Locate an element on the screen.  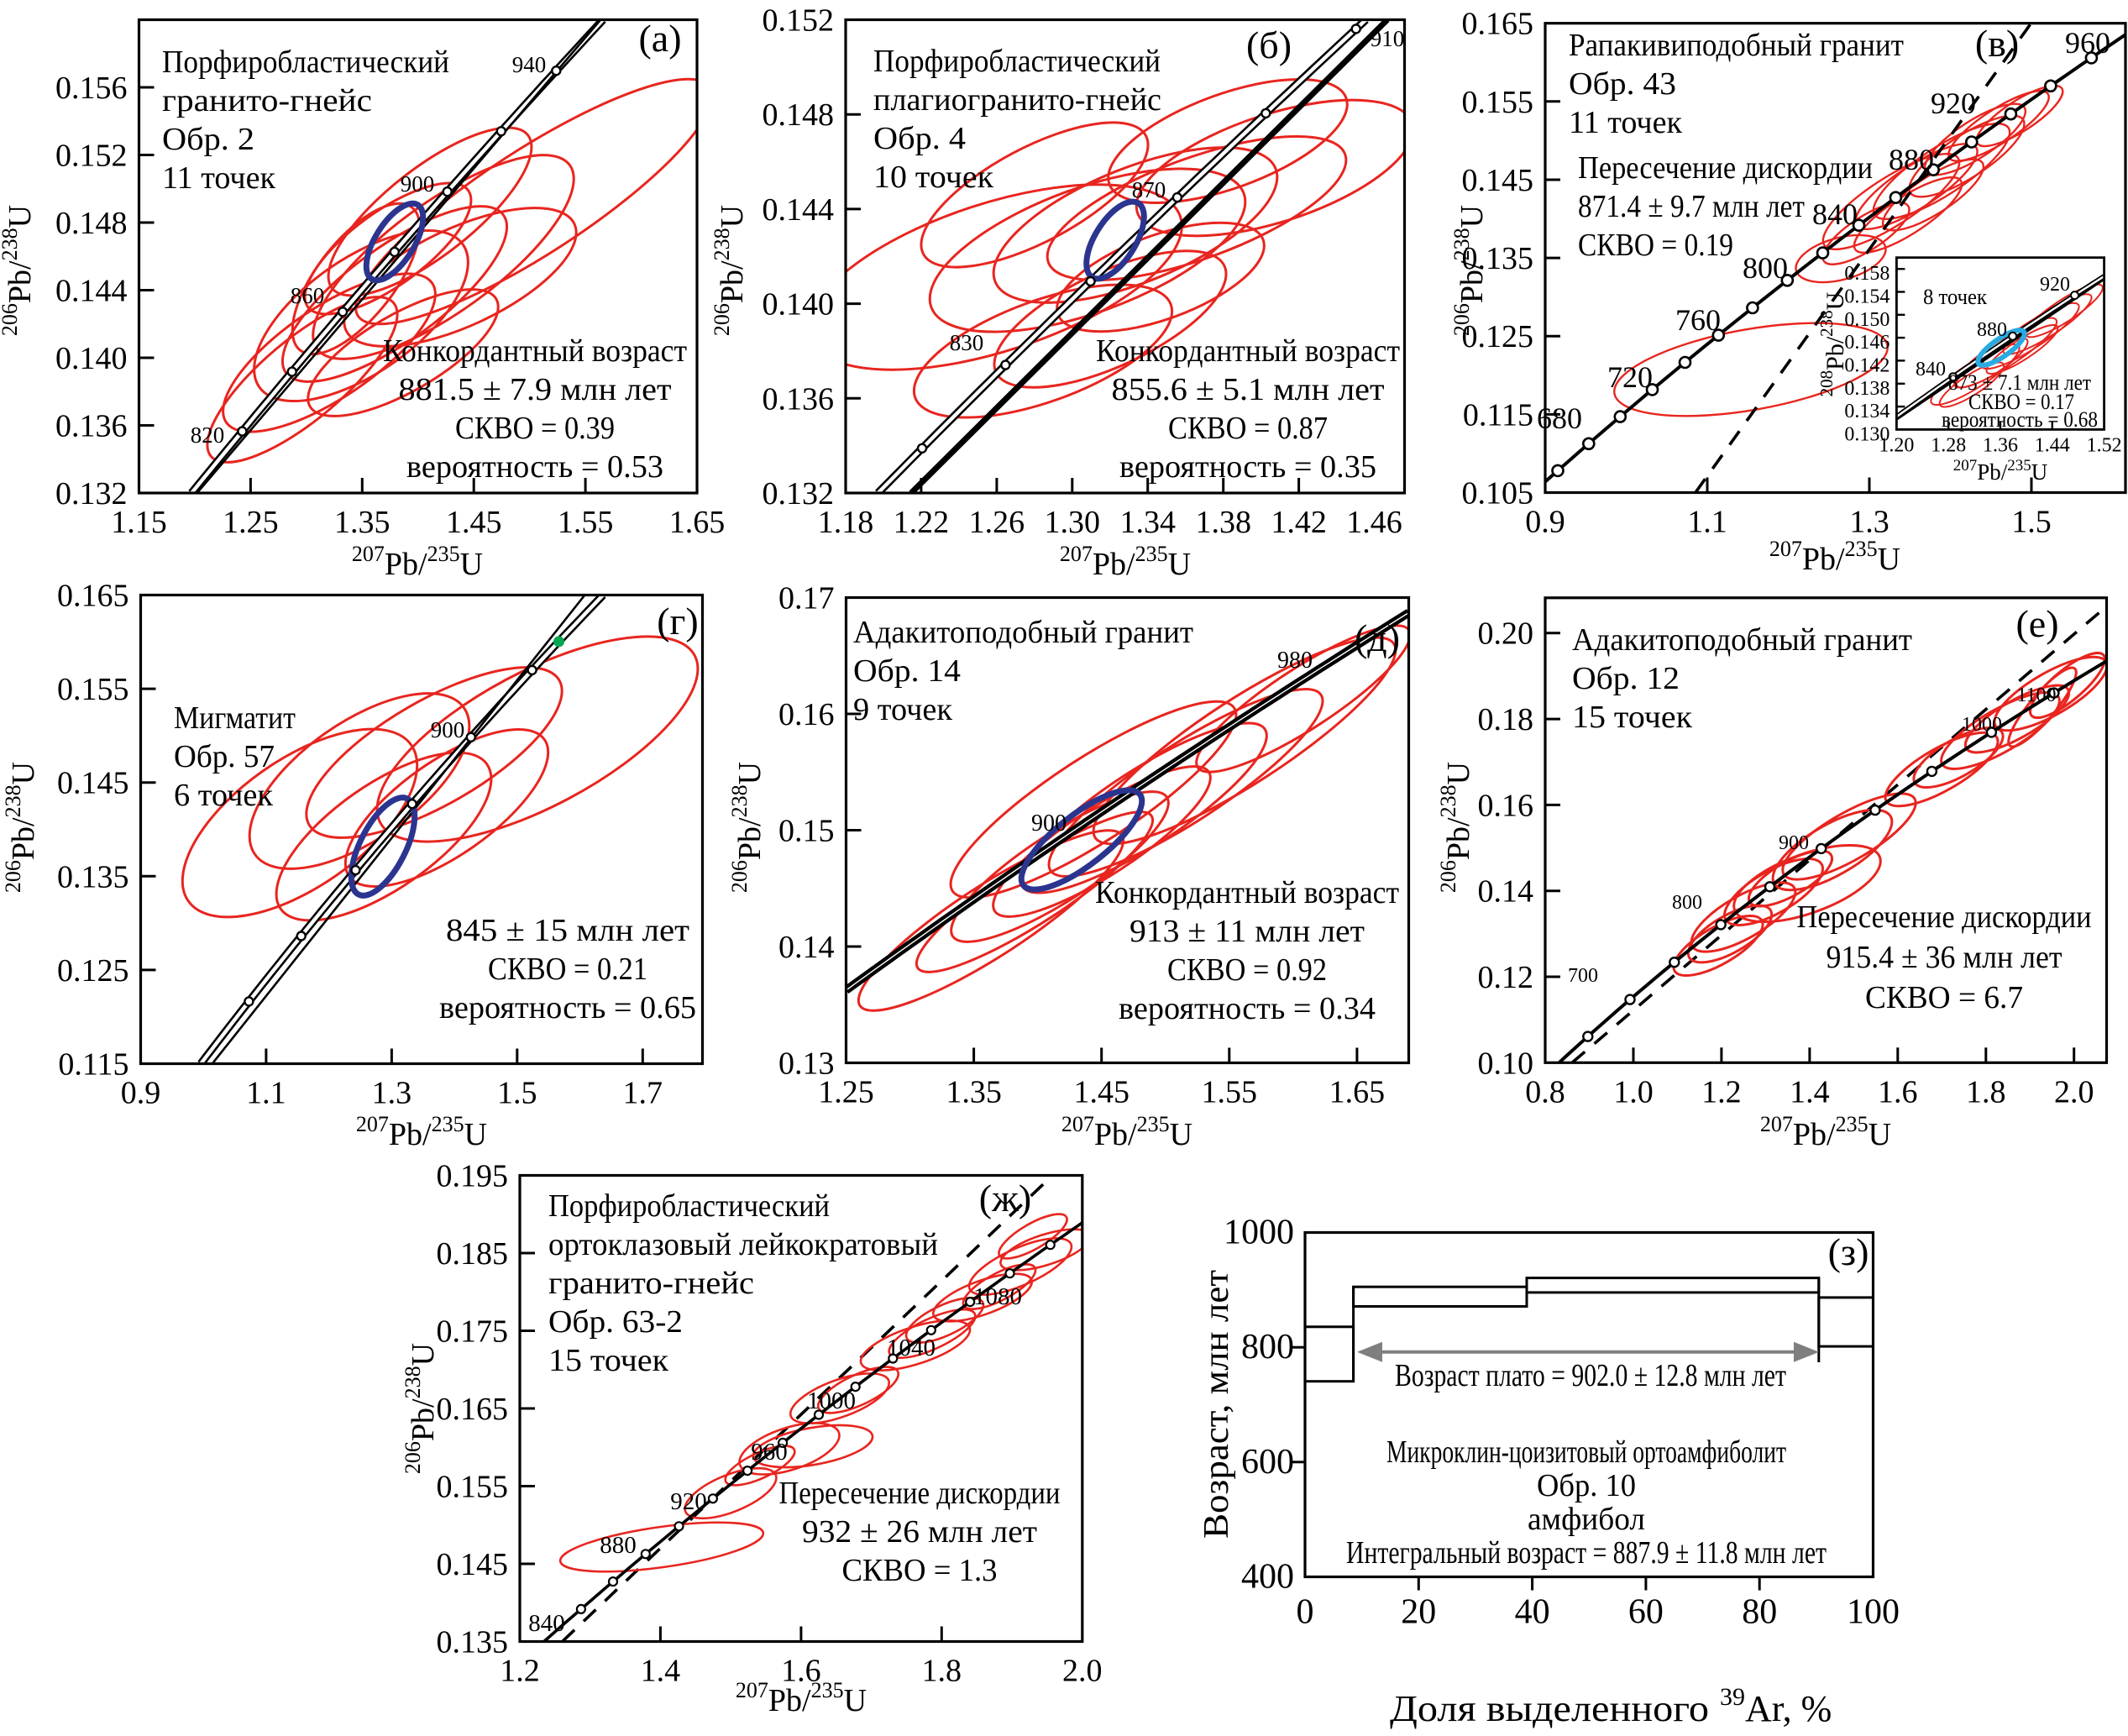
svg-text: 1100 is located at coordinates (2036, 695).